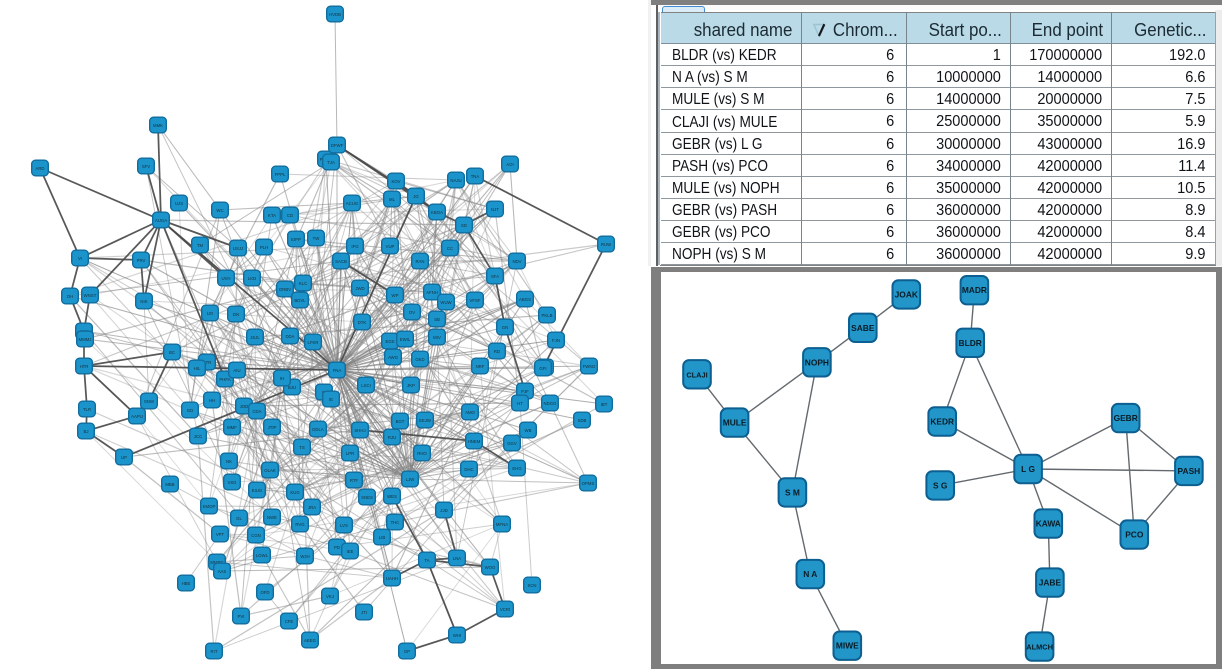 This screenshot has width=1222, height=669. I want to click on svg-text: KLC, so click(303, 283).